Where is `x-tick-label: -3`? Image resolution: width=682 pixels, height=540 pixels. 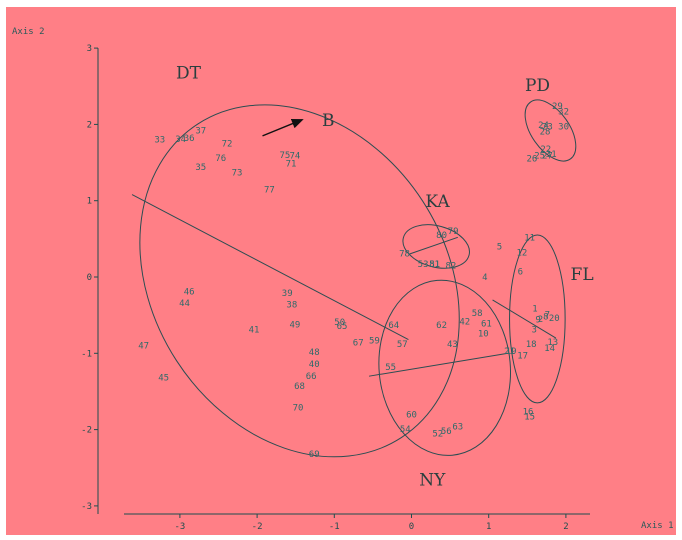
x-tick-label: -3 is located at coordinates (179, 527).